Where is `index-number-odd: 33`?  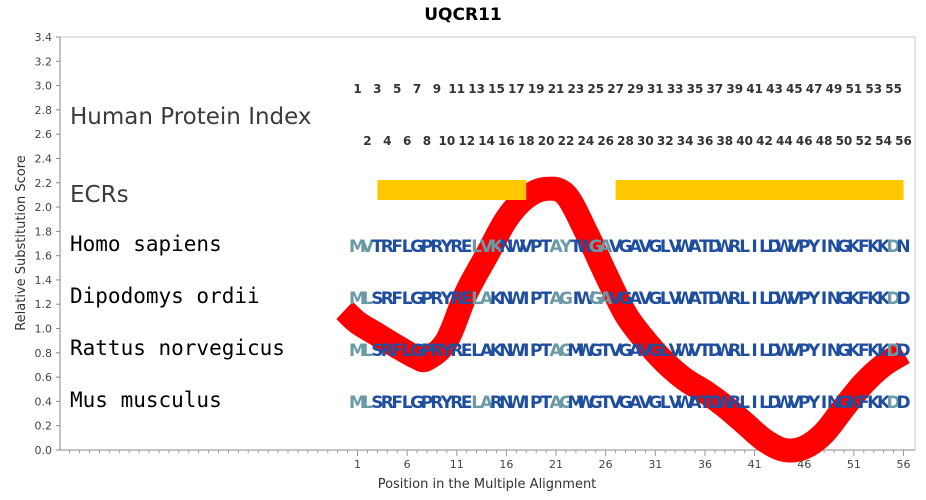 index-number-odd: 33 is located at coordinates (675, 89).